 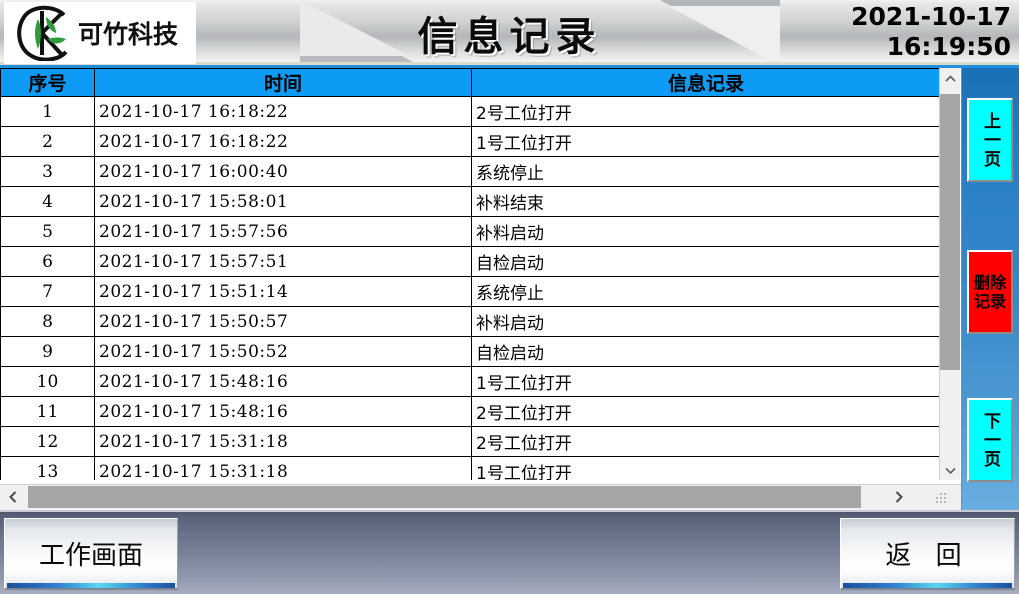 What do you see at coordinates (283, 231) in the screenshot?
I see `cell-time: 2021-10-17 15:57:56` at bounding box center [283, 231].